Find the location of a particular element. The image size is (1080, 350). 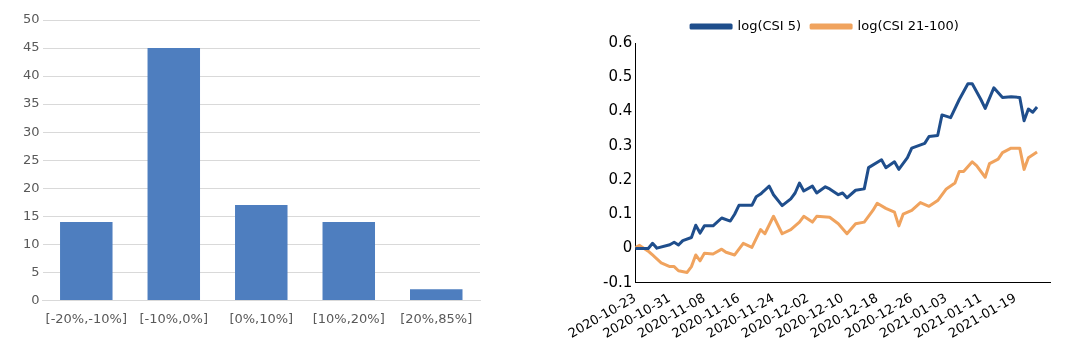

y-tick-label: 35 is located at coordinates (31, 103).